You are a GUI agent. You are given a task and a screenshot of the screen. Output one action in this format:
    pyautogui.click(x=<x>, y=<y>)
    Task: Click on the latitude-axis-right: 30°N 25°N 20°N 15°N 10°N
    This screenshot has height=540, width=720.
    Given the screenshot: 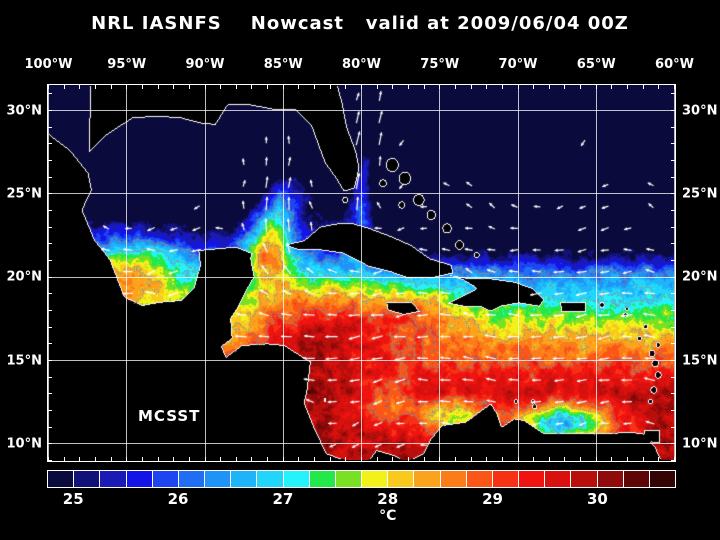 What is the action you would take?
    pyautogui.click(x=699, y=273)
    